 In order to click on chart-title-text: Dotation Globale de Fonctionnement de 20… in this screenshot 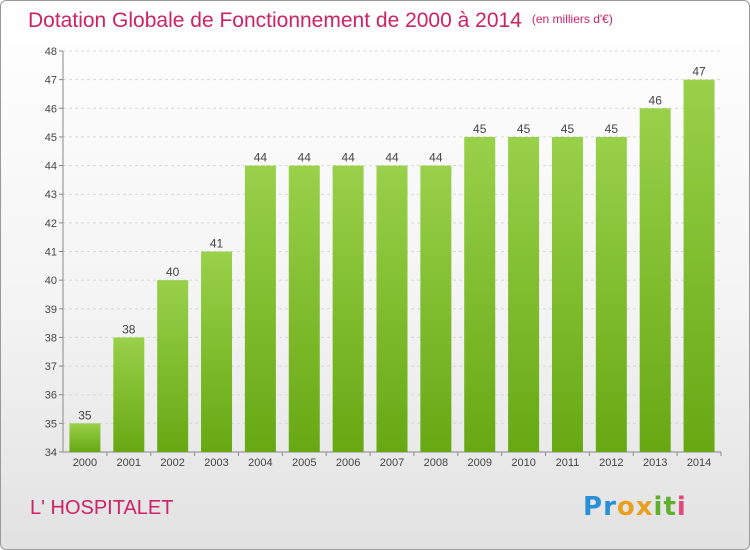, I will do `click(275, 20)`.